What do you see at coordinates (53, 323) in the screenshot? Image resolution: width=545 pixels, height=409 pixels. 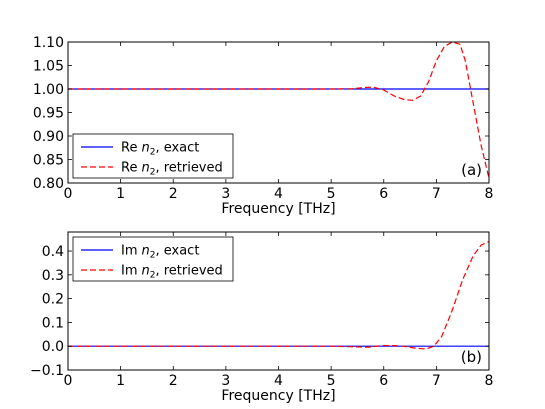 I see `y-tick-label: 0.1` at bounding box center [53, 323].